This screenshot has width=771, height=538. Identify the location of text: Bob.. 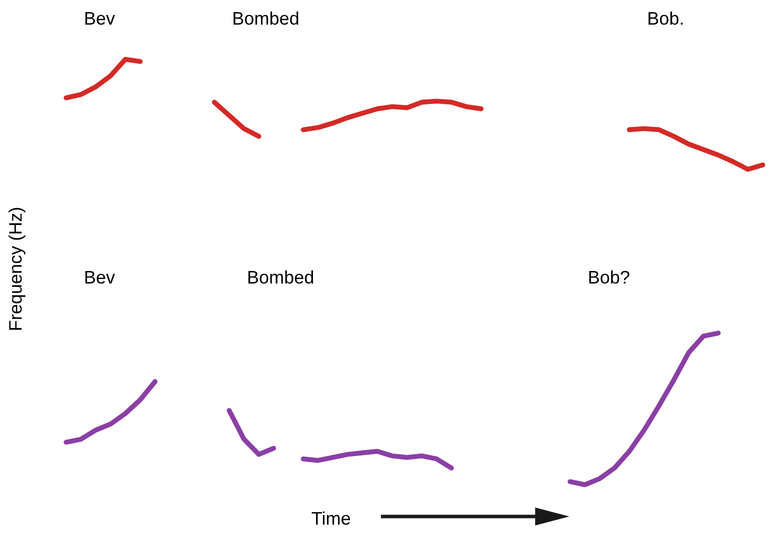
(665, 18).